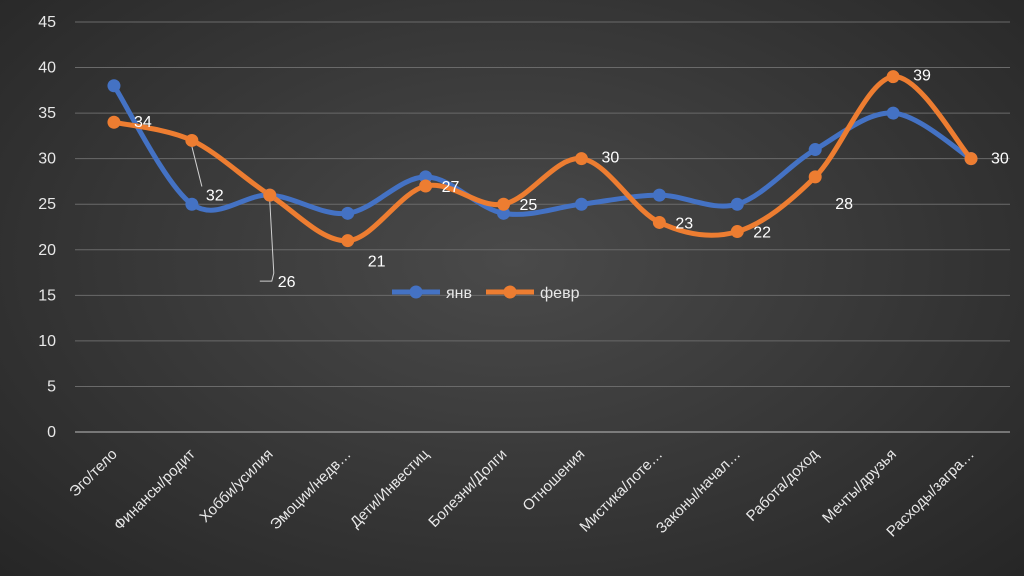  Describe the element at coordinates (51, 386) in the screenshot. I see `y-tick-label: 5` at that location.